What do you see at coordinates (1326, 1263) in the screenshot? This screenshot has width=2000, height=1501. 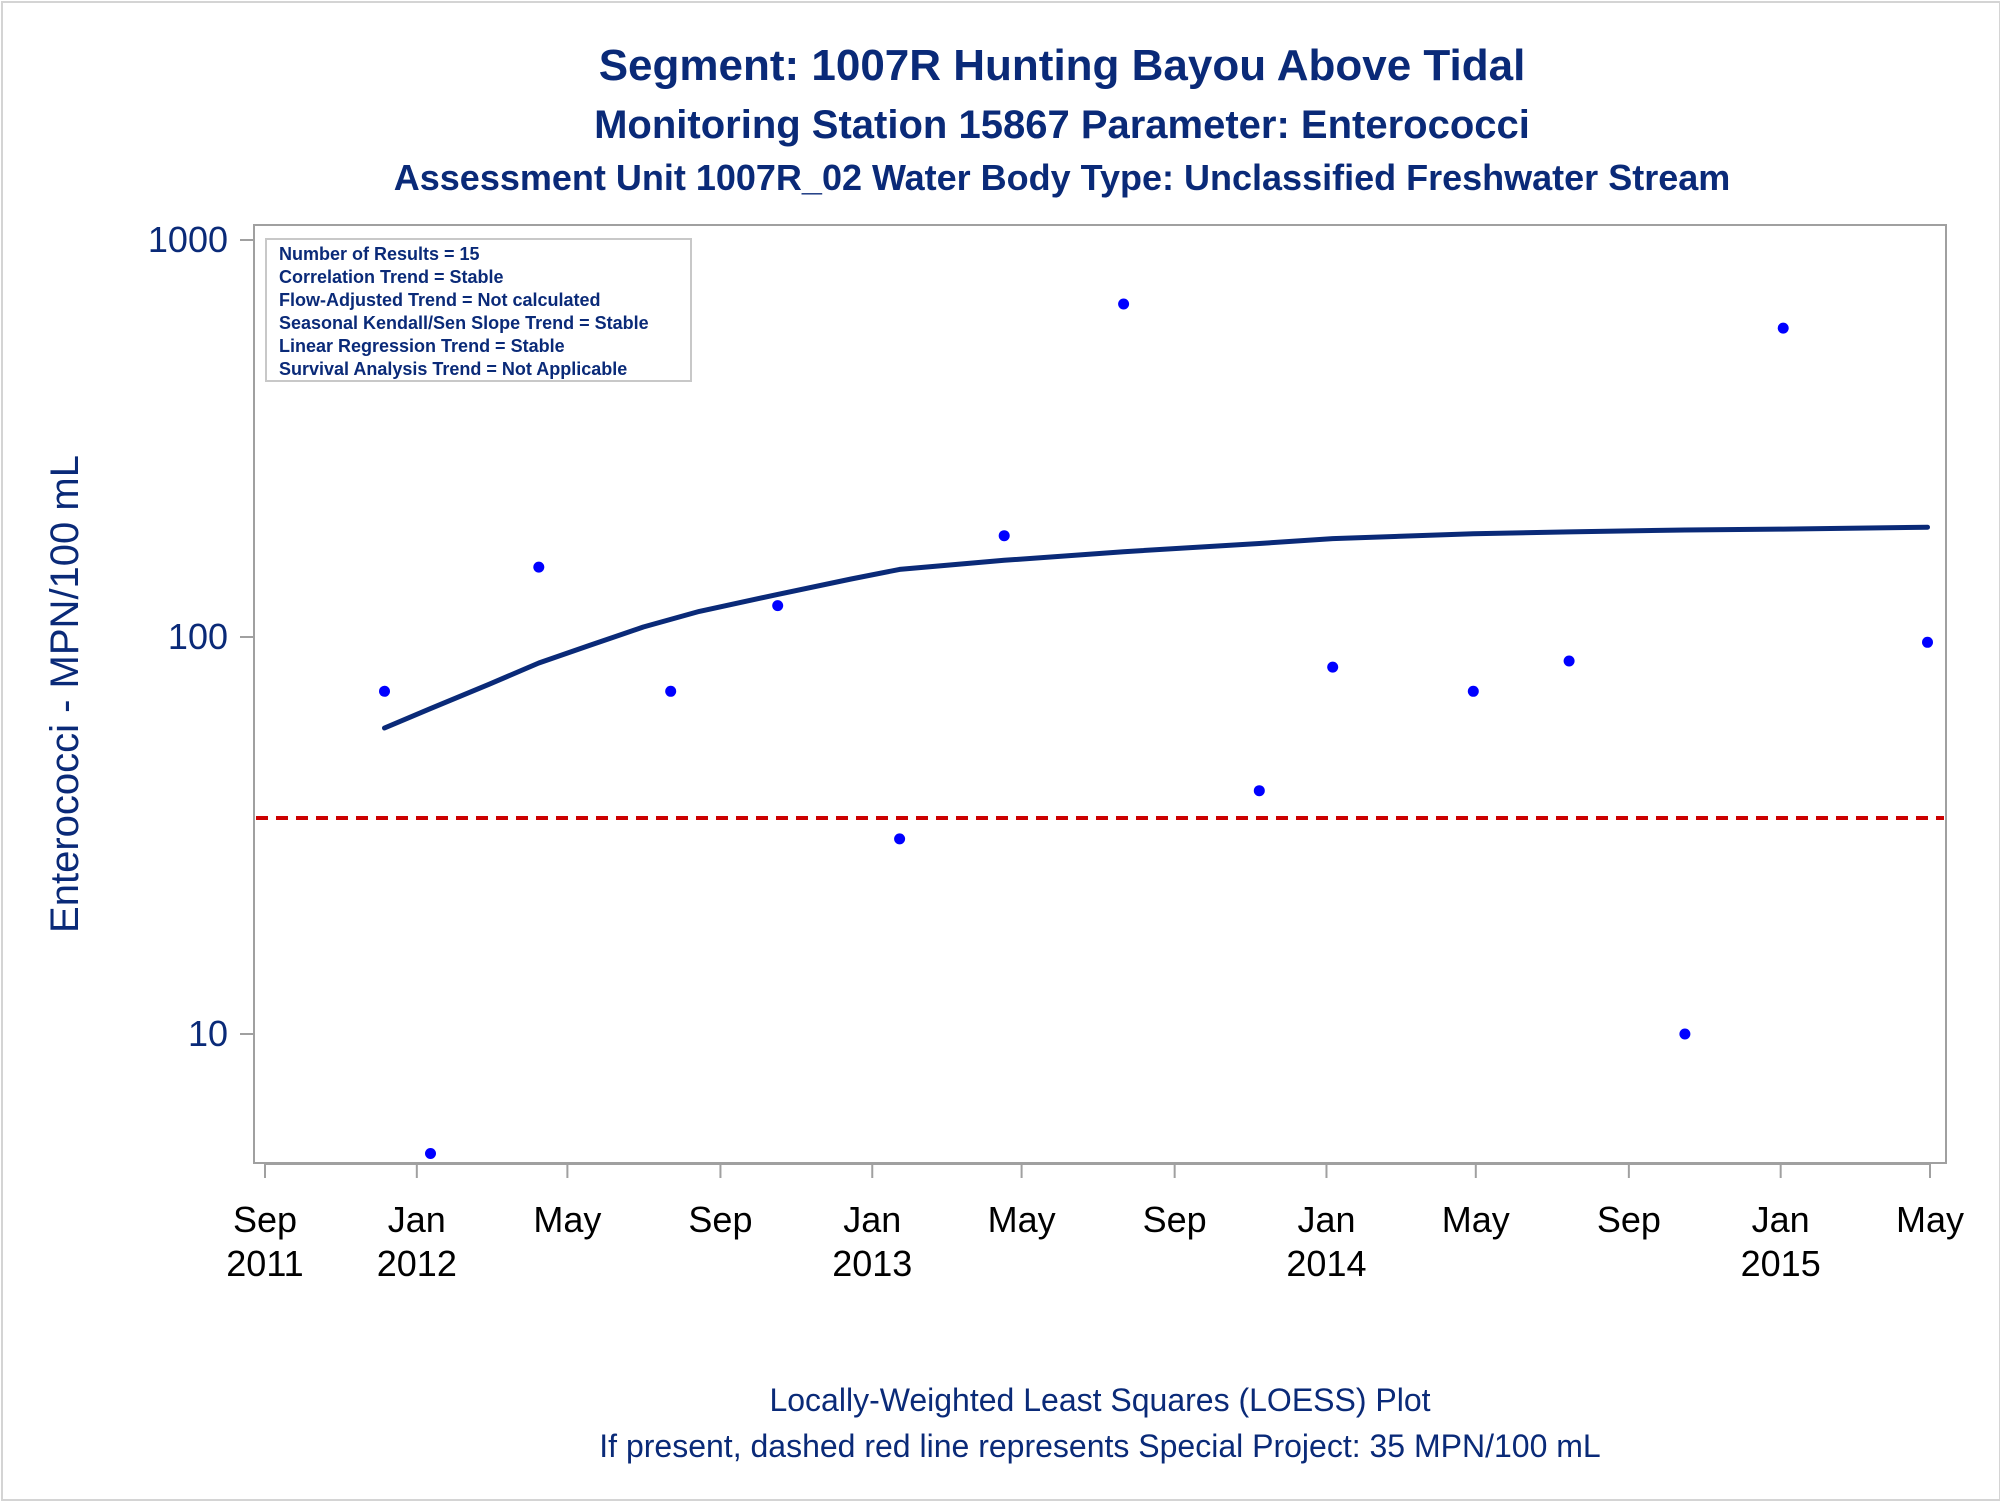 I see `x-tick-label-year: 2014` at bounding box center [1326, 1263].